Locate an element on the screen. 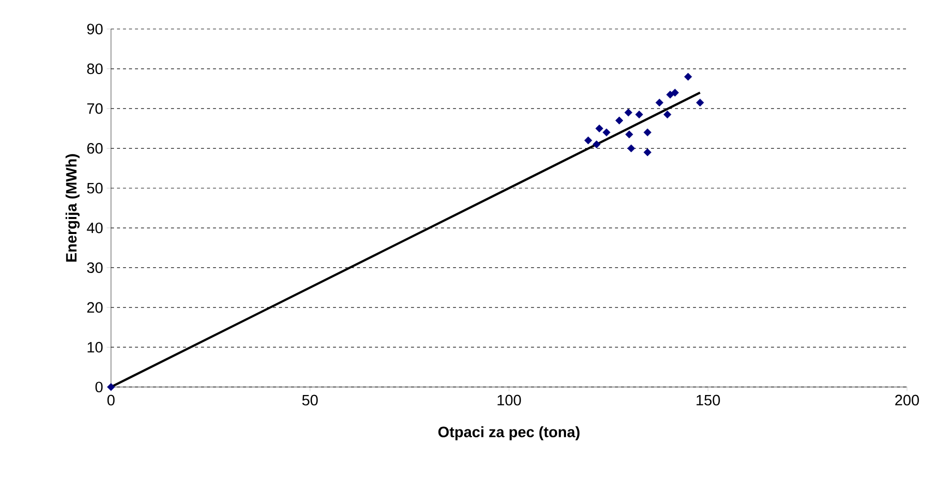  y-tick-label: 20 is located at coordinates (95, 307).